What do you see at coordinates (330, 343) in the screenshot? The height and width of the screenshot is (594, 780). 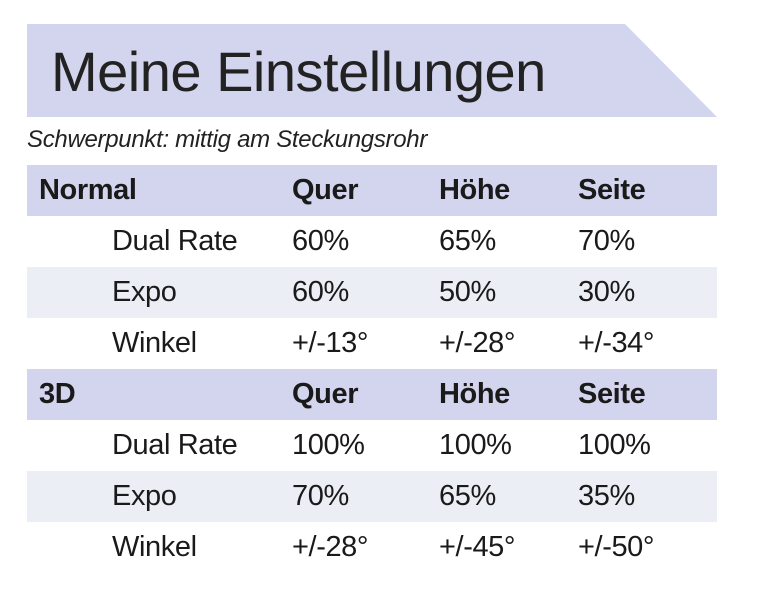 I see `value-quer: +/-13°` at bounding box center [330, 343].